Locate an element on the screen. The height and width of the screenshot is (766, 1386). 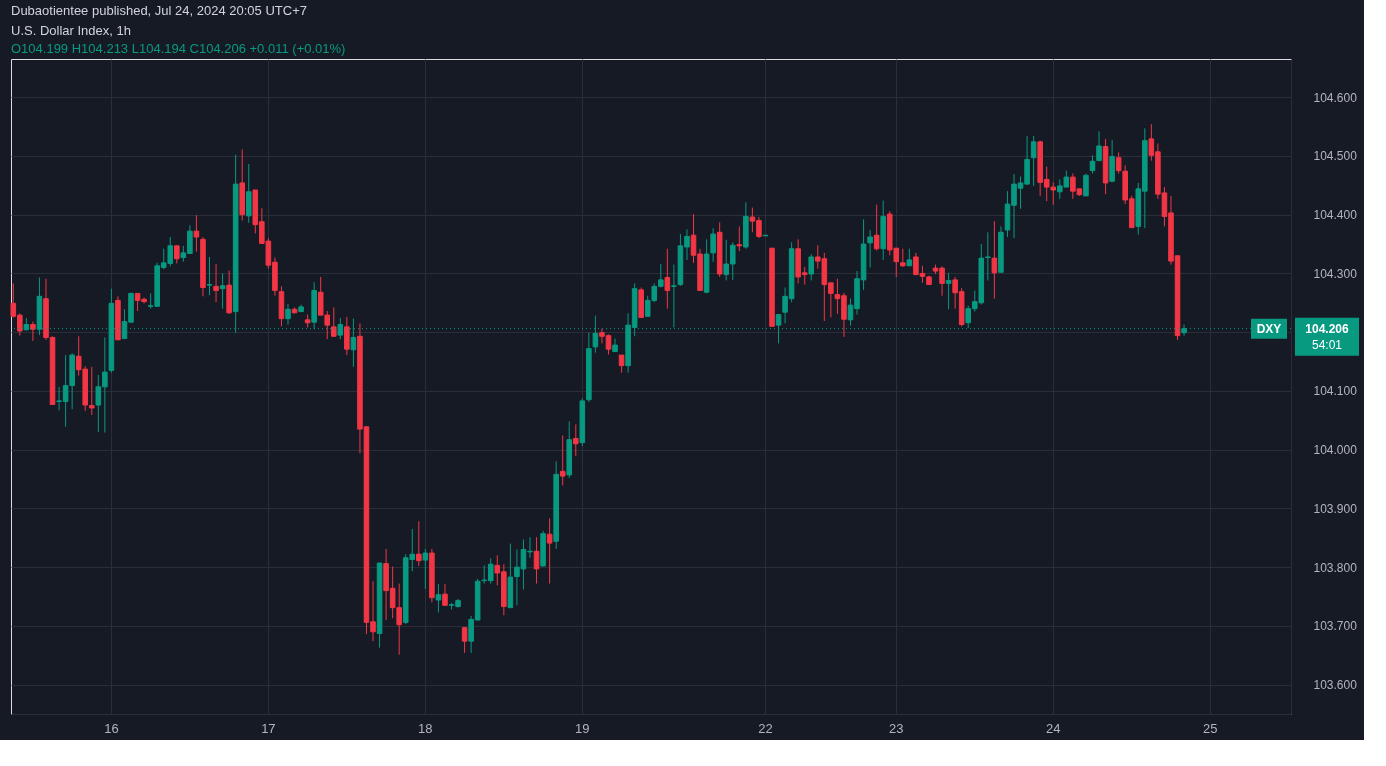
x-tick-label: 18 is located at coordinates (425, 728).